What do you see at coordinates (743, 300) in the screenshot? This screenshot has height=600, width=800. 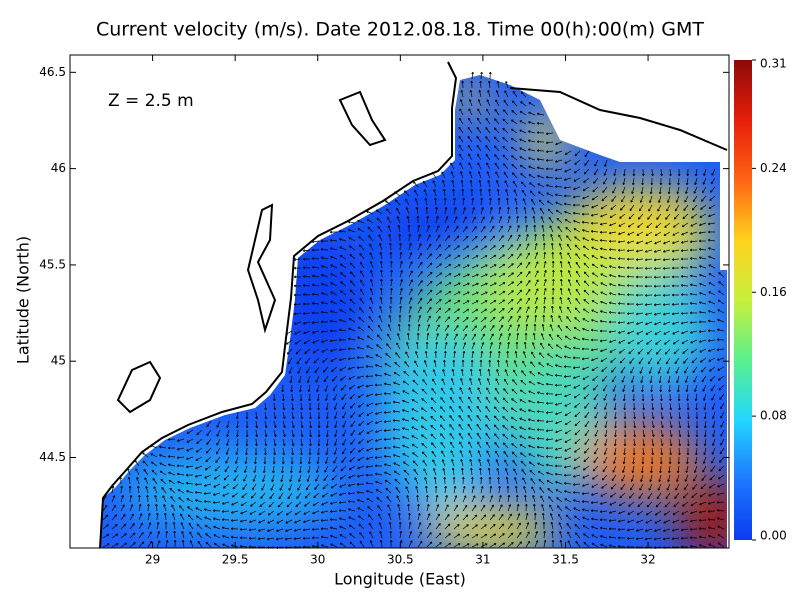 I see `colorbar` at bounding box center [743, 300].